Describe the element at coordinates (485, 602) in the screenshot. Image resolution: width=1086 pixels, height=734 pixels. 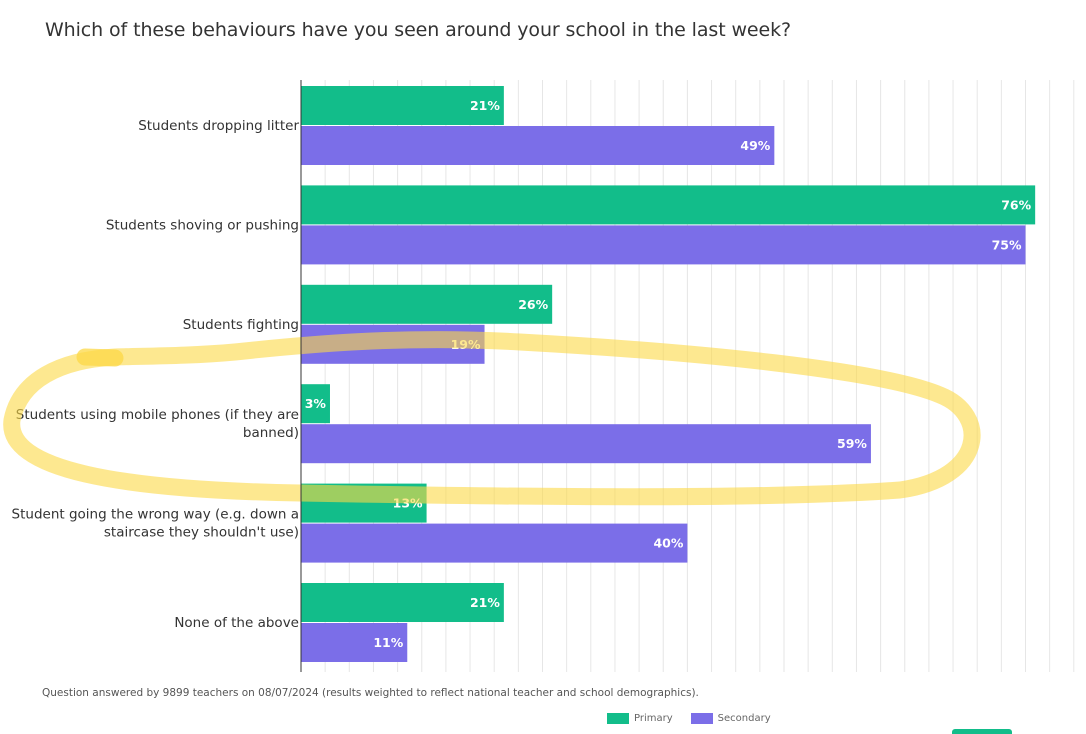
I see `data-label-primary-5: 21%` at that location.